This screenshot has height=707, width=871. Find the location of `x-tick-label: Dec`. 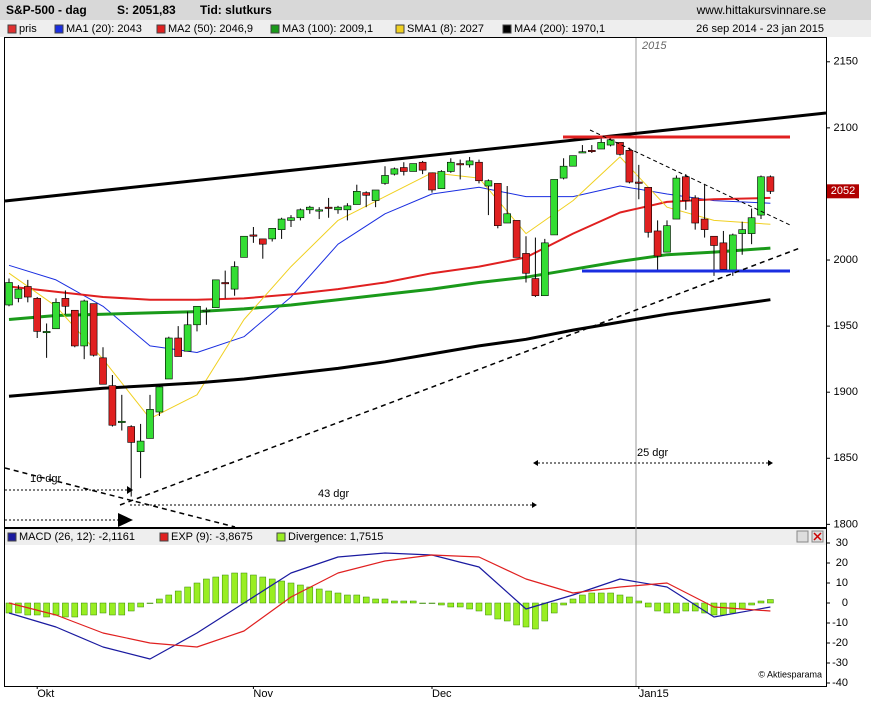

x-tick-label: Dec is located at coordinates (442, 694).